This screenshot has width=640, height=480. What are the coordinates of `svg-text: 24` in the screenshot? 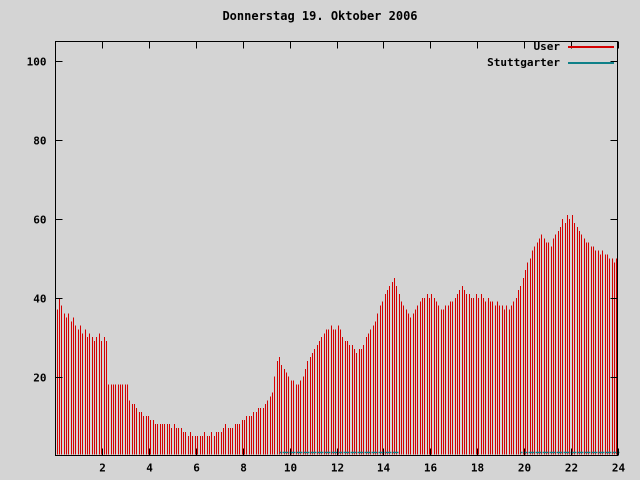 It's located at (619, 468).